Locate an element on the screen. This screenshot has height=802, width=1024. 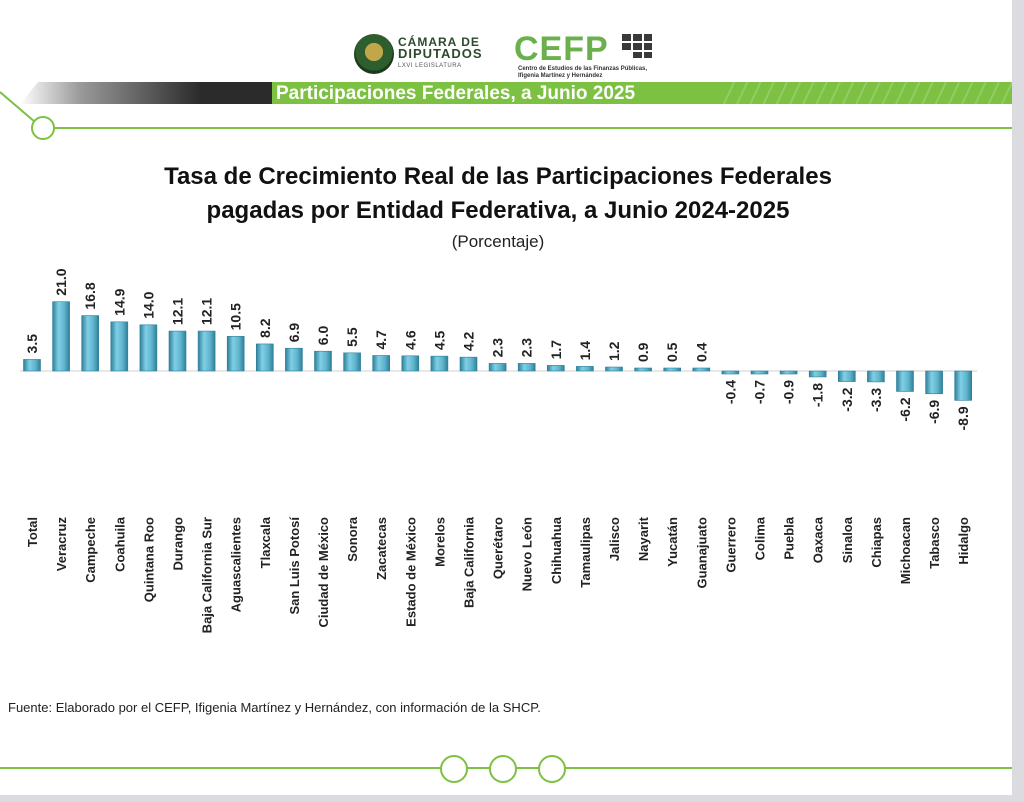
chart-category-label: Querétaro is located at coordinates (498, 548).